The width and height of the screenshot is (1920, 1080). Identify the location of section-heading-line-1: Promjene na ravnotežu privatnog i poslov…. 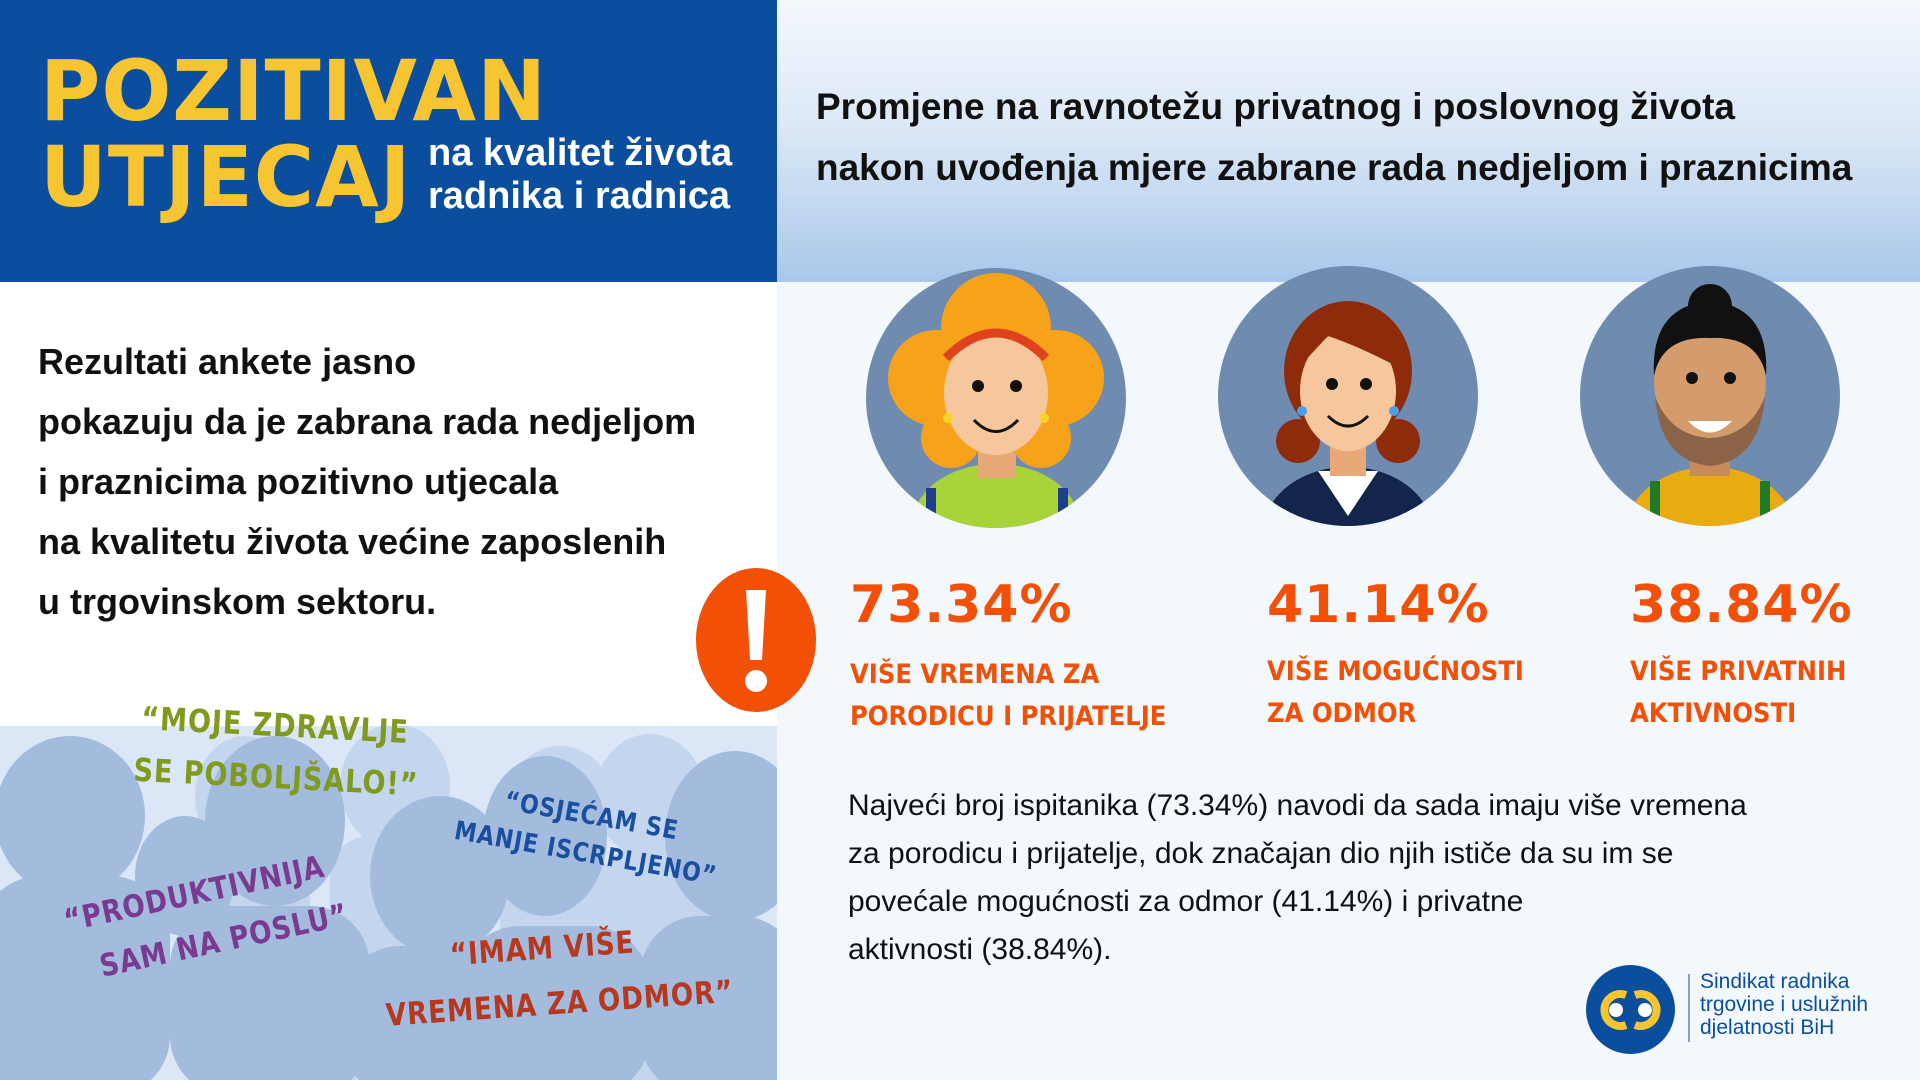
(1275, 106).